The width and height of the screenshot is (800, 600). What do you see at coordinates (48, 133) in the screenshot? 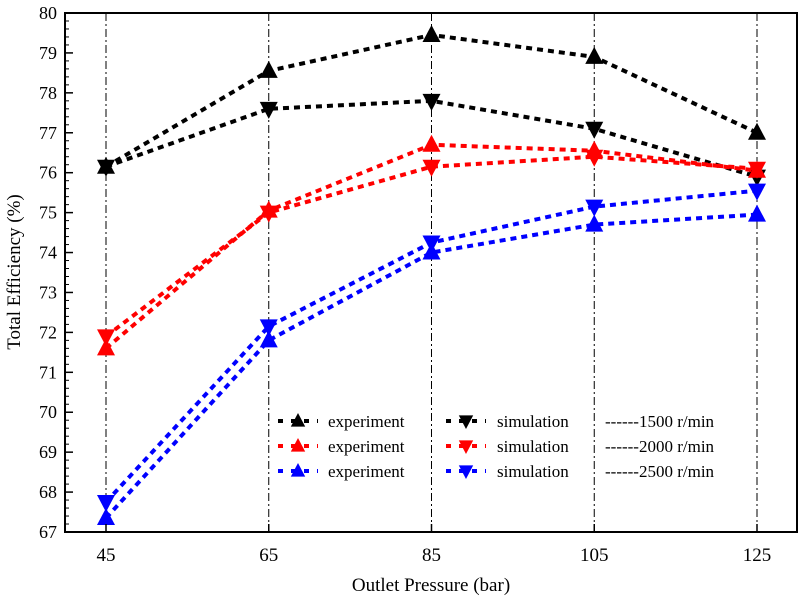
I see `y-tick-label: 77` at bounding box center [48, 133].